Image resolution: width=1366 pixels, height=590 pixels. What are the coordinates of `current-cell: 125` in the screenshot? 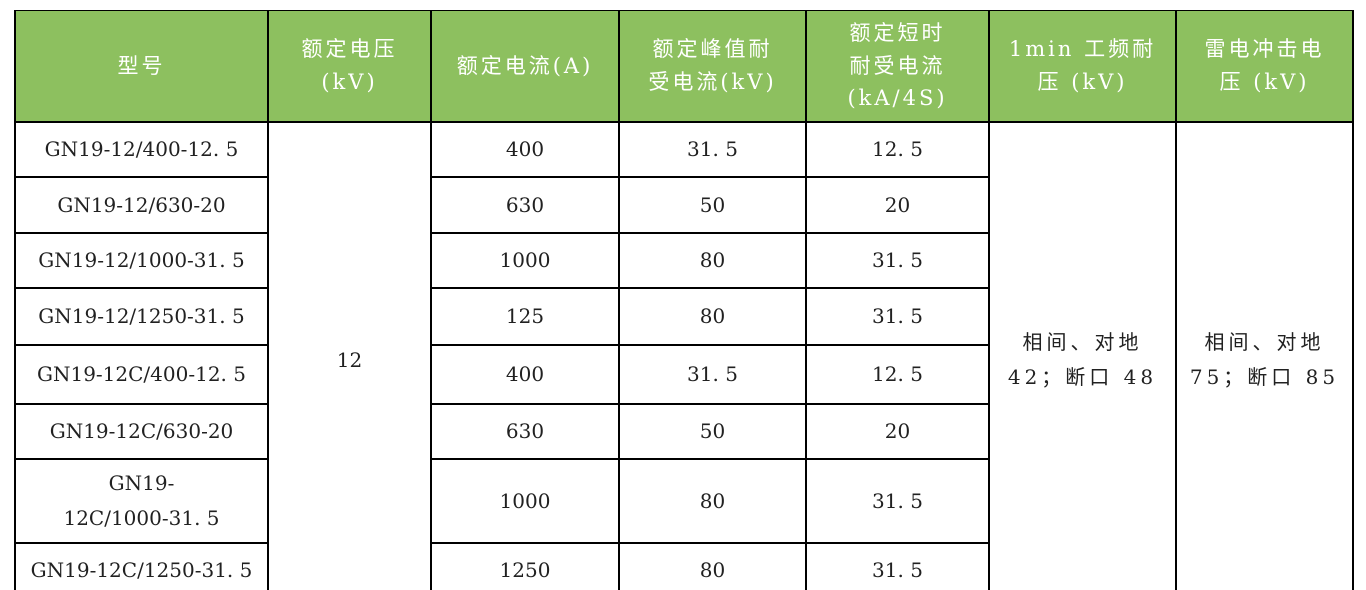 It's located at (525, 316).